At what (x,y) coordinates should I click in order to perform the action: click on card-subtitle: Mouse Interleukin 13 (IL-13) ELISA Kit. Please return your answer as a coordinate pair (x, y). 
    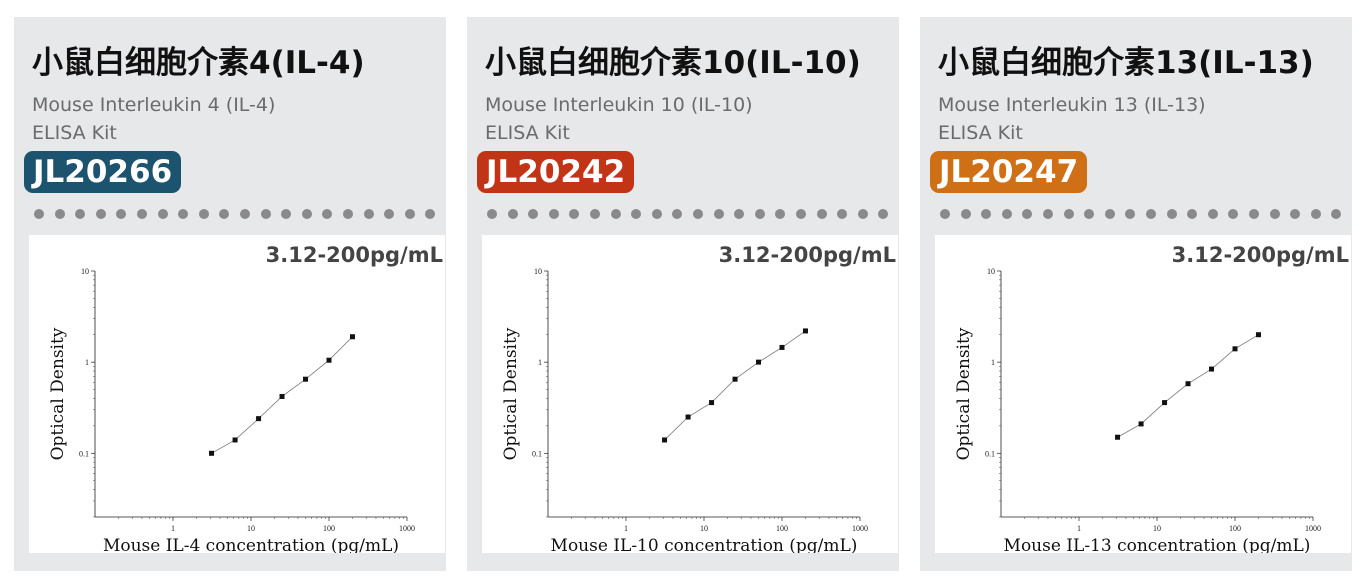
    Looking at the image, I should click on (1072, 119).